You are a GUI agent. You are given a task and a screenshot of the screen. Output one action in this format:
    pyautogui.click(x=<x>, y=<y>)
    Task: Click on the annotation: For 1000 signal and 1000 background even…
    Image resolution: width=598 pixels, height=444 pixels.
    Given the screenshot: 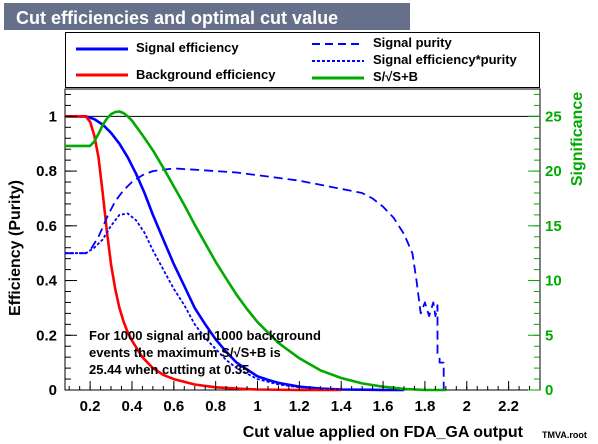 What is the action you would take?
    pyautogui.click(x=205, y=352)
    